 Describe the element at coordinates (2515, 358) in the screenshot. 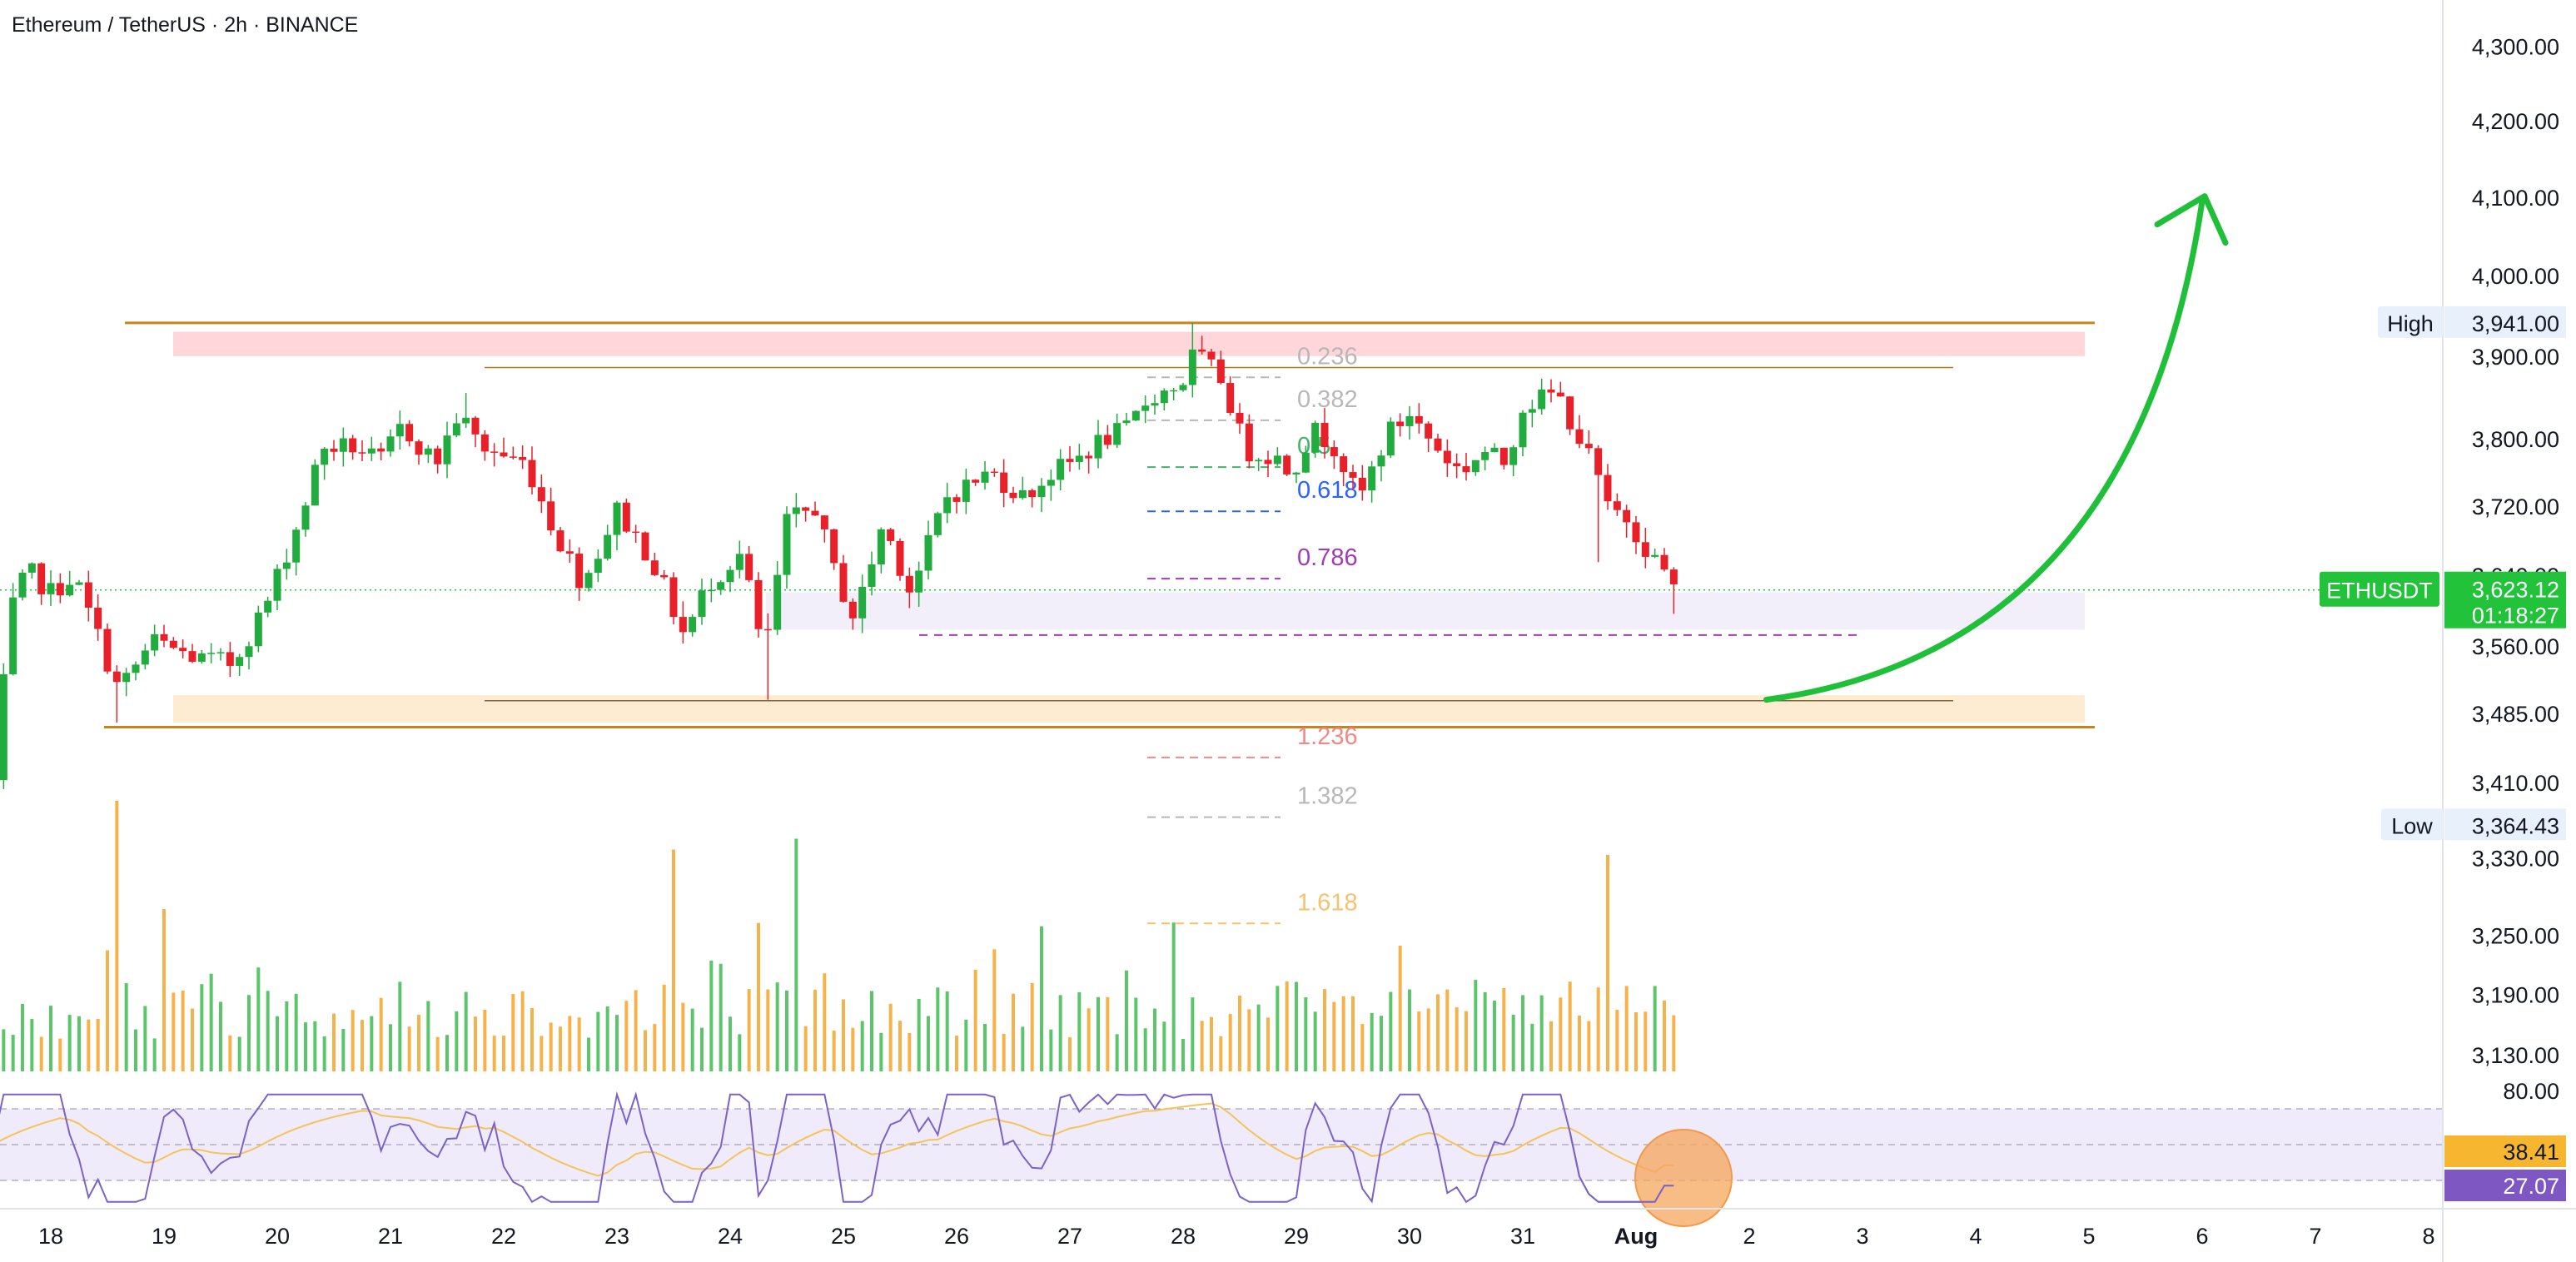

I see `y-tick-label-4: 3,900.00` at that location.